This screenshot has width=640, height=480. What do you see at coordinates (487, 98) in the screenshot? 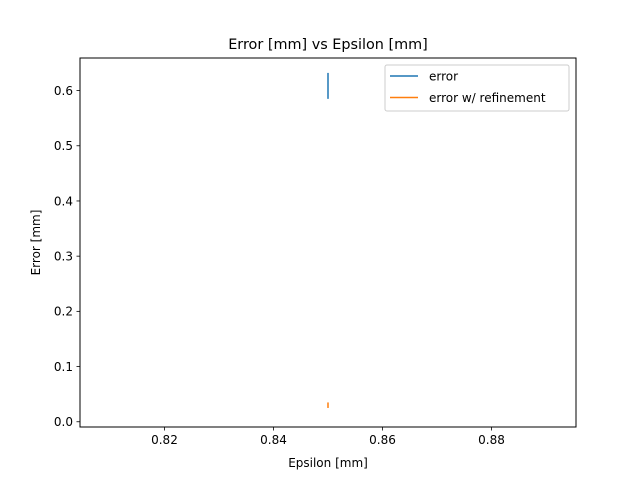
I see `legend-label-error-refinement: error w/ refinement` at bounding box center [487, 98].